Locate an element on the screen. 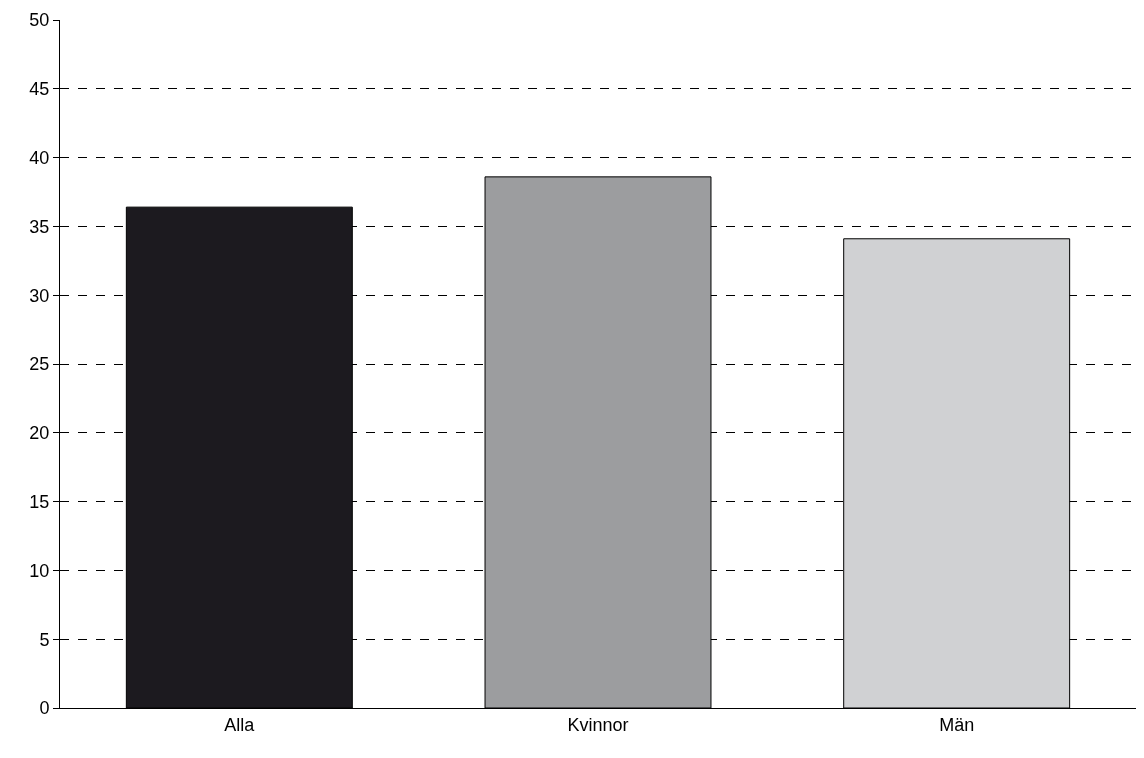  y-tick-label: 40 is located at coordinates (39, 157).